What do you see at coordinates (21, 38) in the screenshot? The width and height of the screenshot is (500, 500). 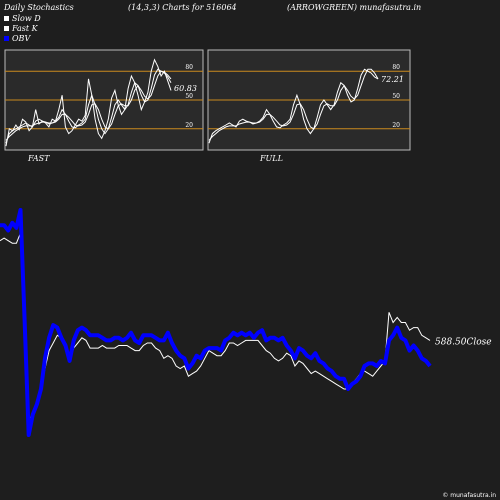 I see `legend-label-obv: OBV` at bounding box center [21, 38].